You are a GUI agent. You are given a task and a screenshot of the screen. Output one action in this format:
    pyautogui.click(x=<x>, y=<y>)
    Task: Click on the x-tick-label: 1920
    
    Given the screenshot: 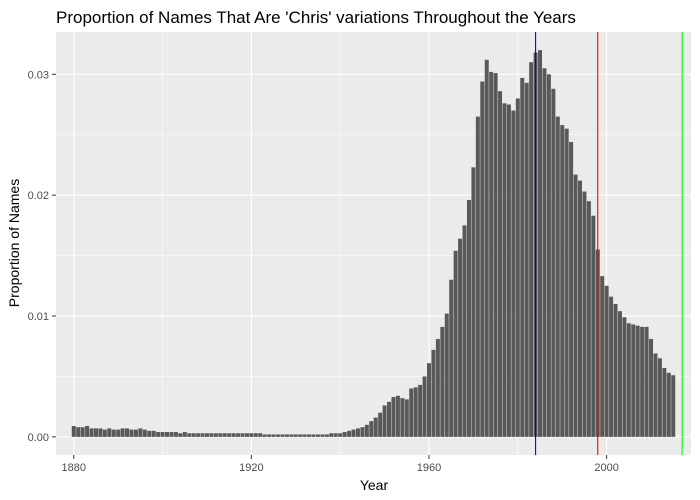 What is the action you would take?
    pyautogui.click(x=251, y=468)
    